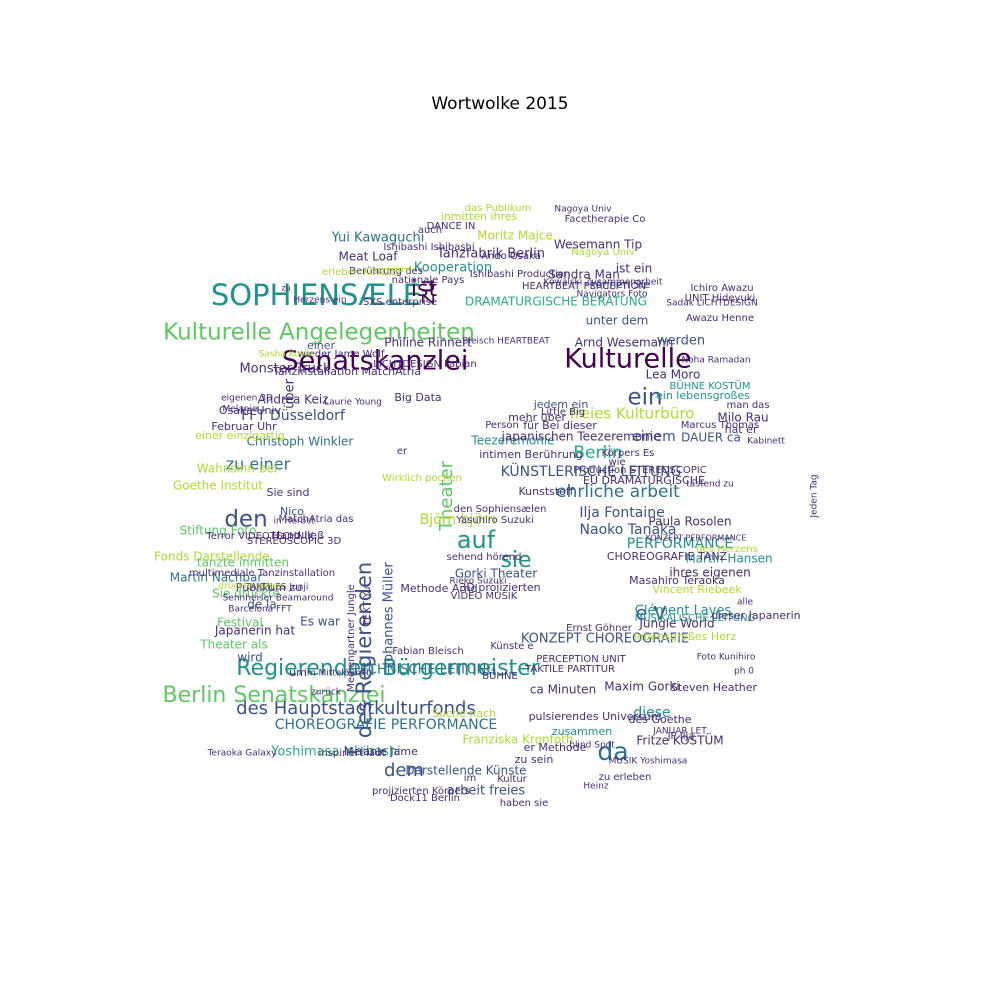 This screenshot has width=1000, height=1000. What do you see at coordinates (625, 777) in the screenshot?
I see `word-cloud-word: zu erleben` at bounding box center [625, 777].